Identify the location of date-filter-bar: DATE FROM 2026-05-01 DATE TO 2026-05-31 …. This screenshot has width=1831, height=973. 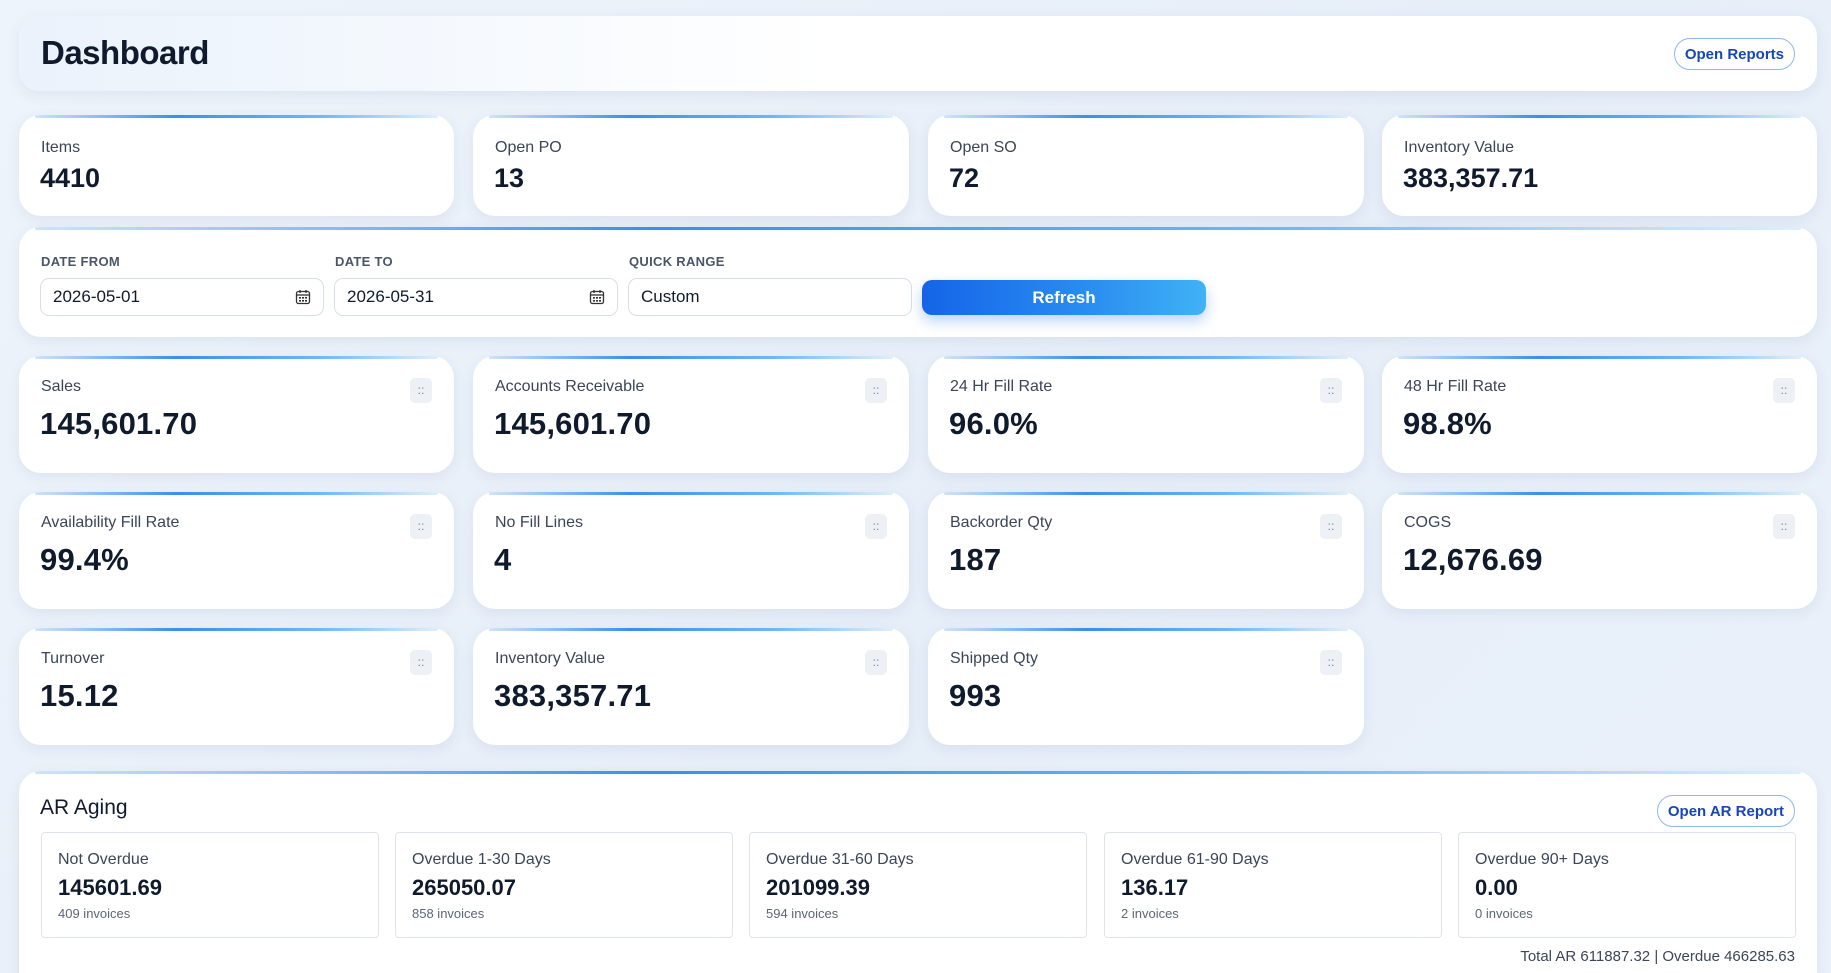
(918, 282).